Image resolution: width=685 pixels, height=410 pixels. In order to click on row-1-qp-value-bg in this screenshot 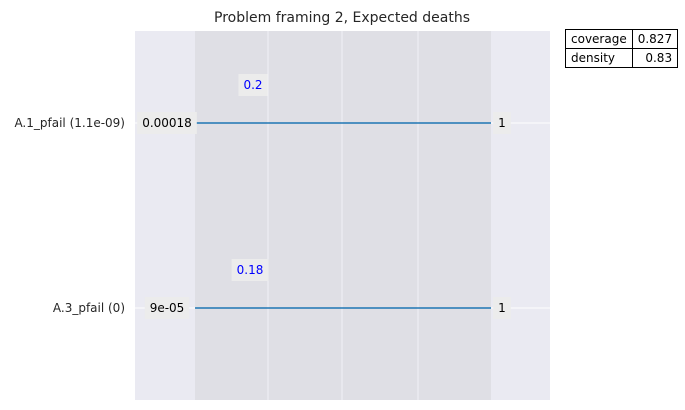, I will do `click(253, 85)`.